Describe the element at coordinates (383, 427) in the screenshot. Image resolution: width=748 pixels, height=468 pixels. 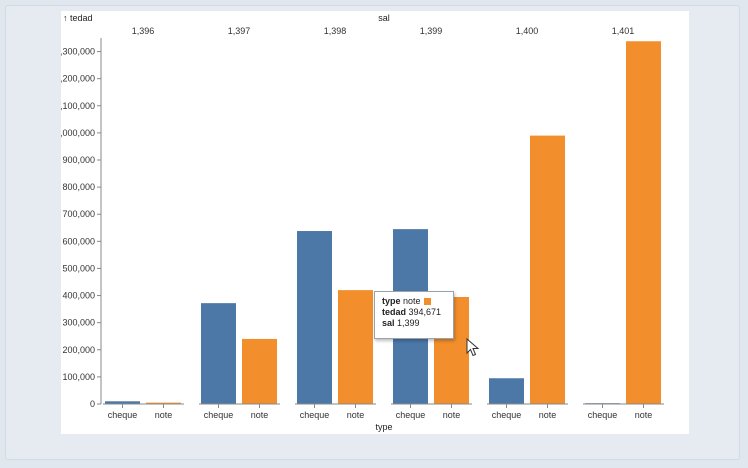
I see `x-axis-title: type` at that location.